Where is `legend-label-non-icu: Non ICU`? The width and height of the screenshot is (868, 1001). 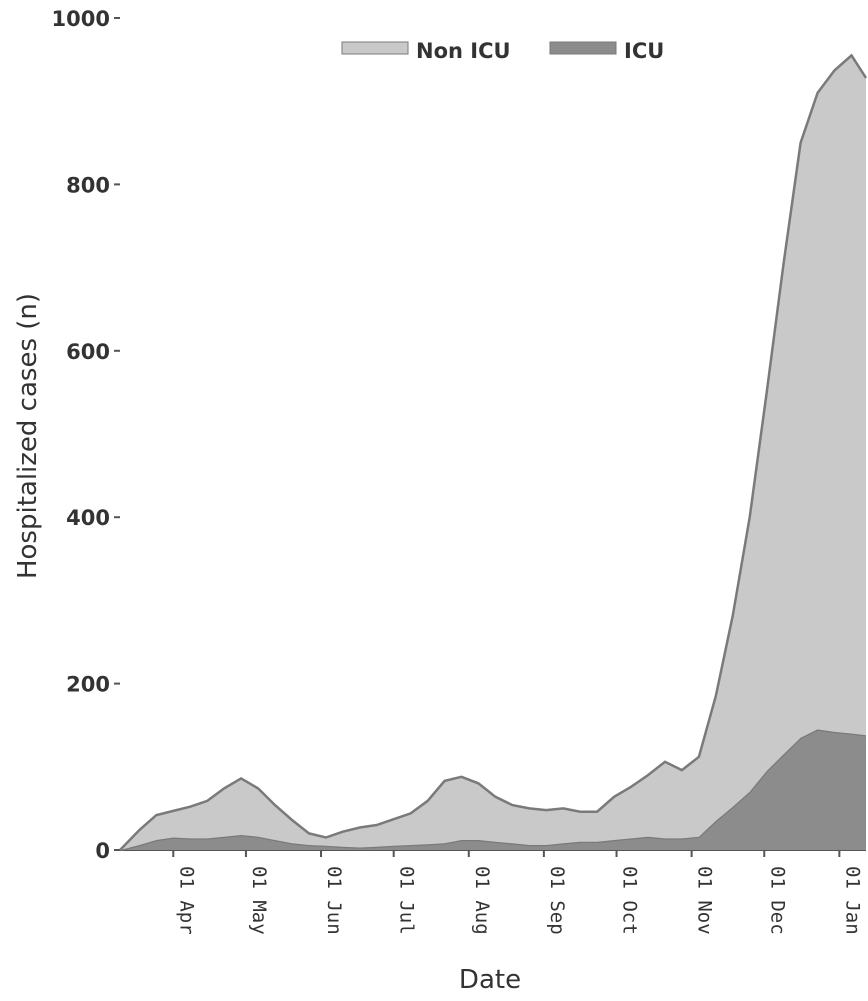 legend-label-non-icu: Non ICU is located at coordinates (463, 51).